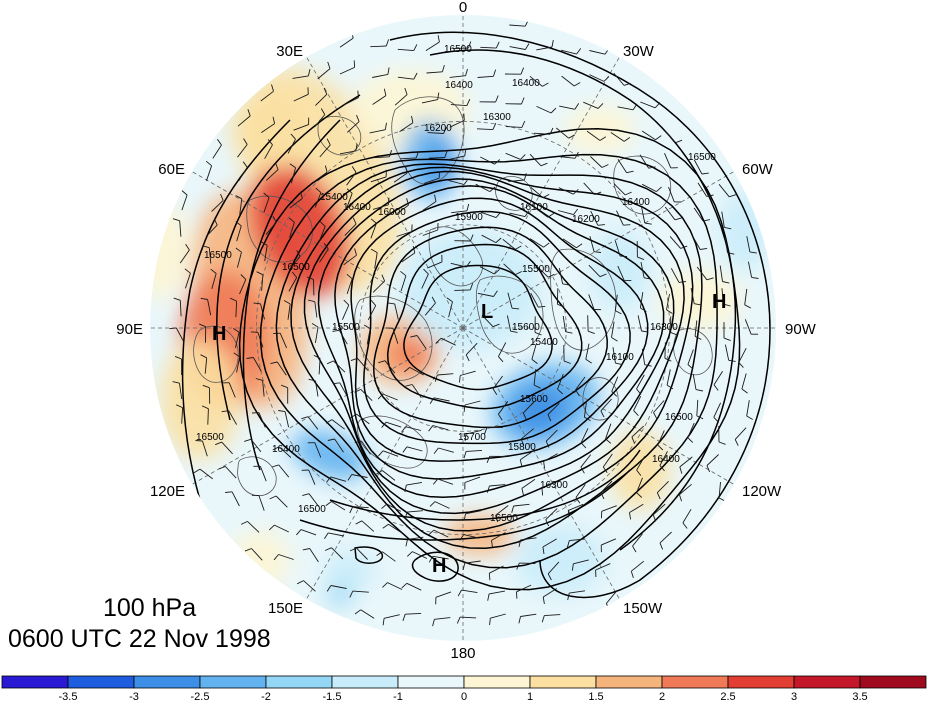 The height and width of the screenshot is (702, 928). Describe the element at coordinates (745, 230) in the screenshot. I see `anomaly-patch` at that location.